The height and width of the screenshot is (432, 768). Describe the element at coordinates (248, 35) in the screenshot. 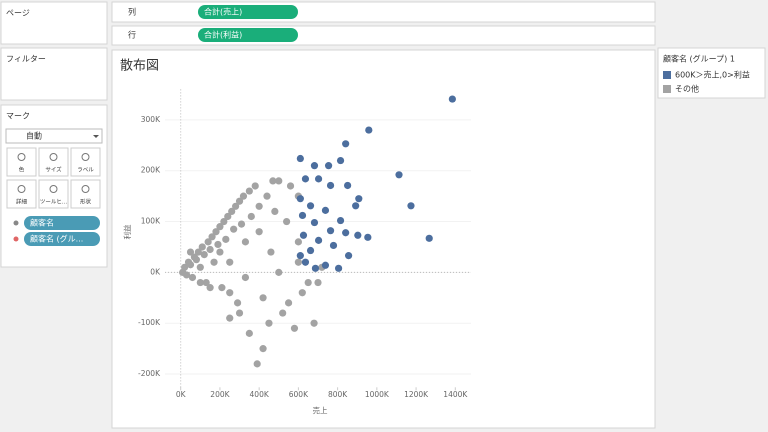

I see `rows-pill` at that location.